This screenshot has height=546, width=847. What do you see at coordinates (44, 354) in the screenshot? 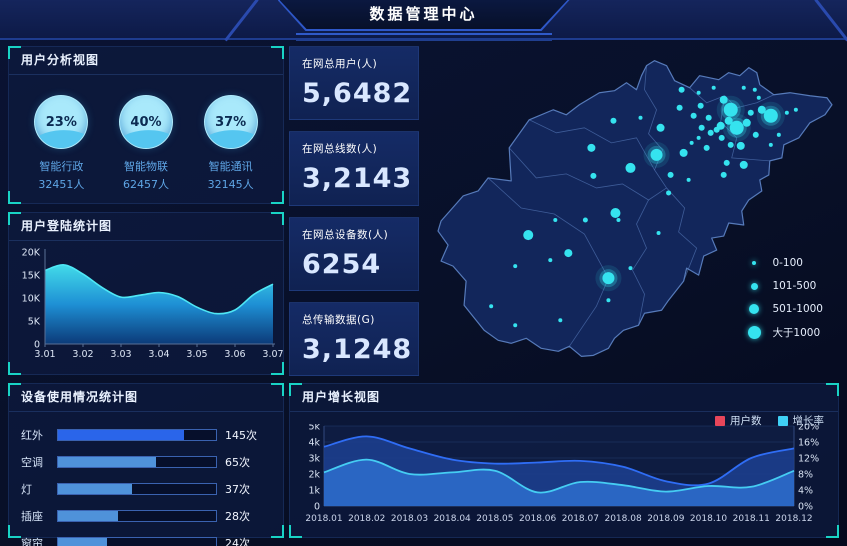
I see `svg-text: 3.01` at bounding box center [44, 354].